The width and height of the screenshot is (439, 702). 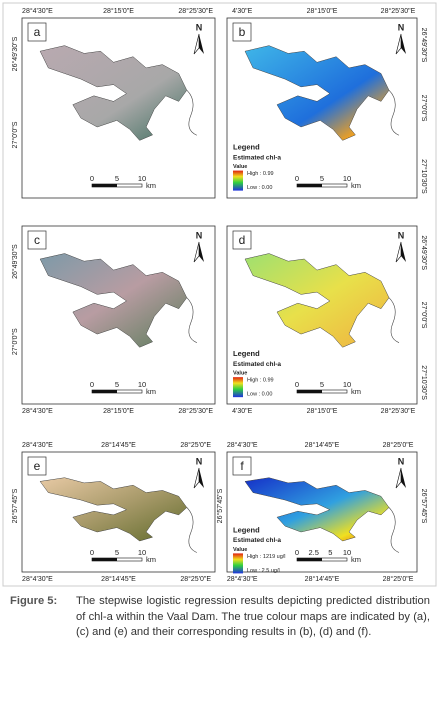 What do you see at coordinates (34, 601) in the screenshot?
I see `caption-label: Figure 5:` at bounding box center [34, 601].